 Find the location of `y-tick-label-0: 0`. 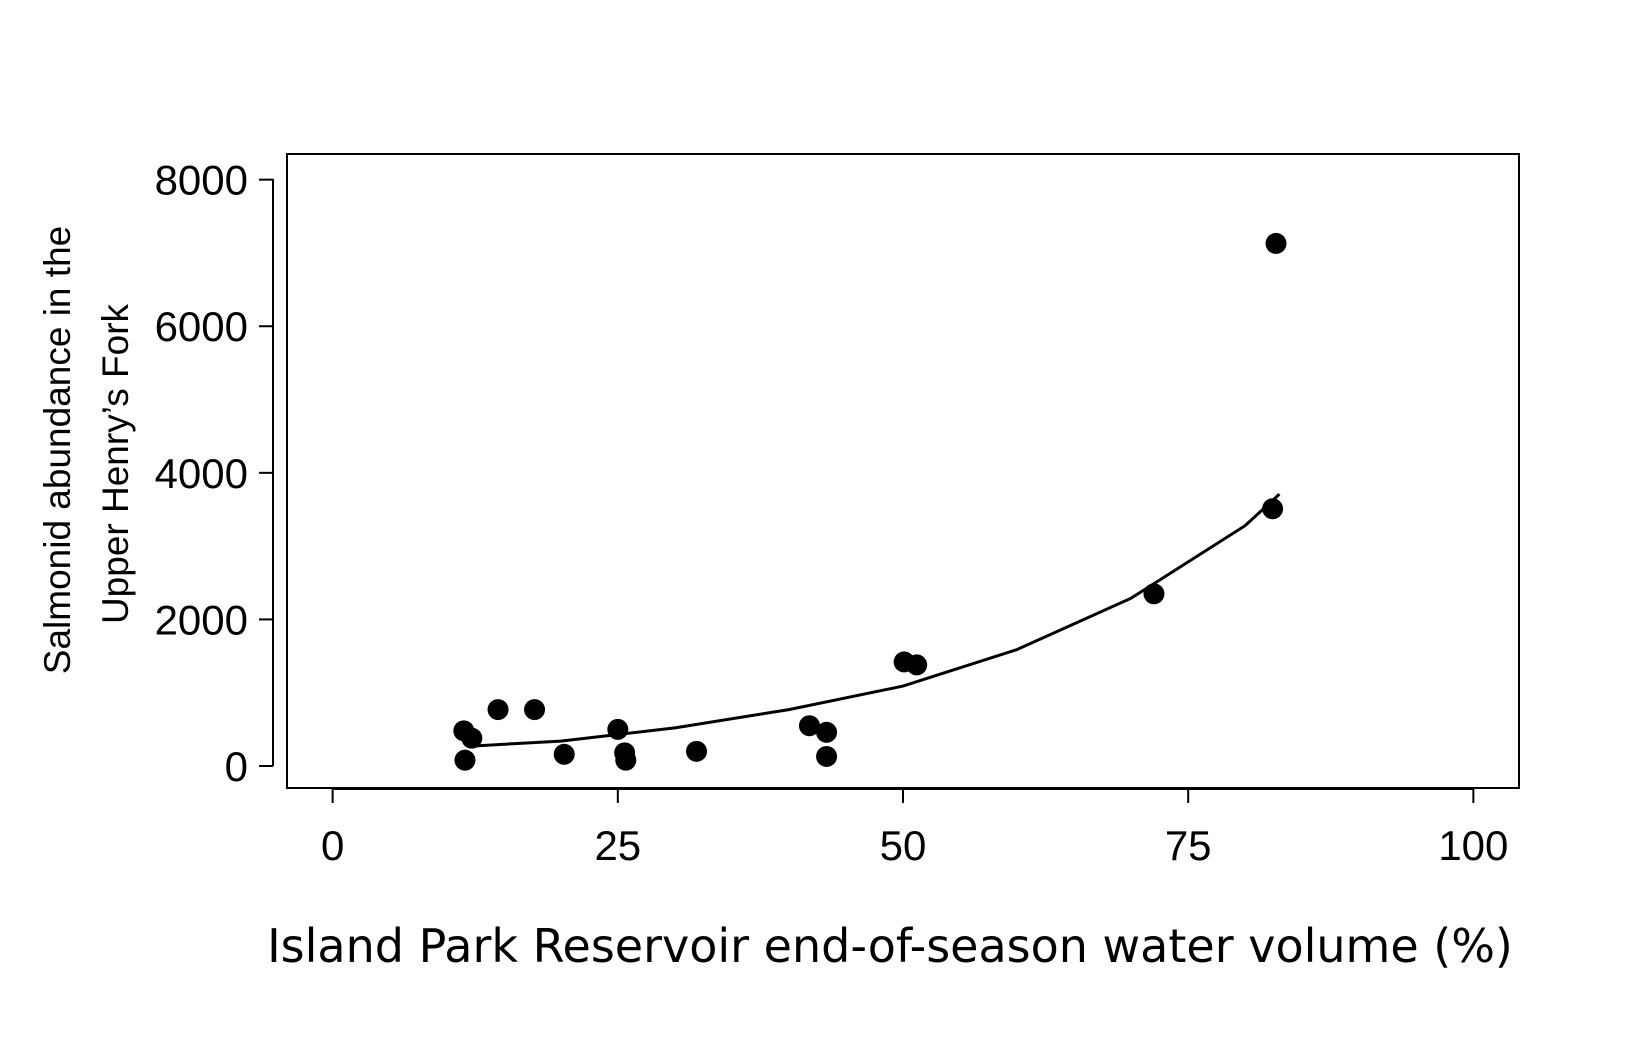

y-tick-label-0: 0 is located at coordinates (236, 766).